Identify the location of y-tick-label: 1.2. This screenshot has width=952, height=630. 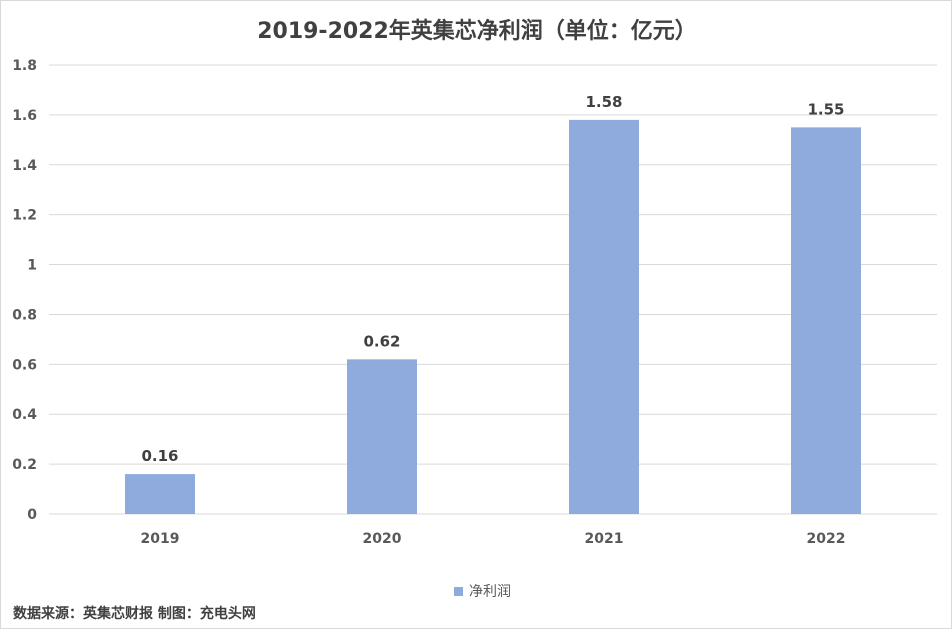
(24, 216).